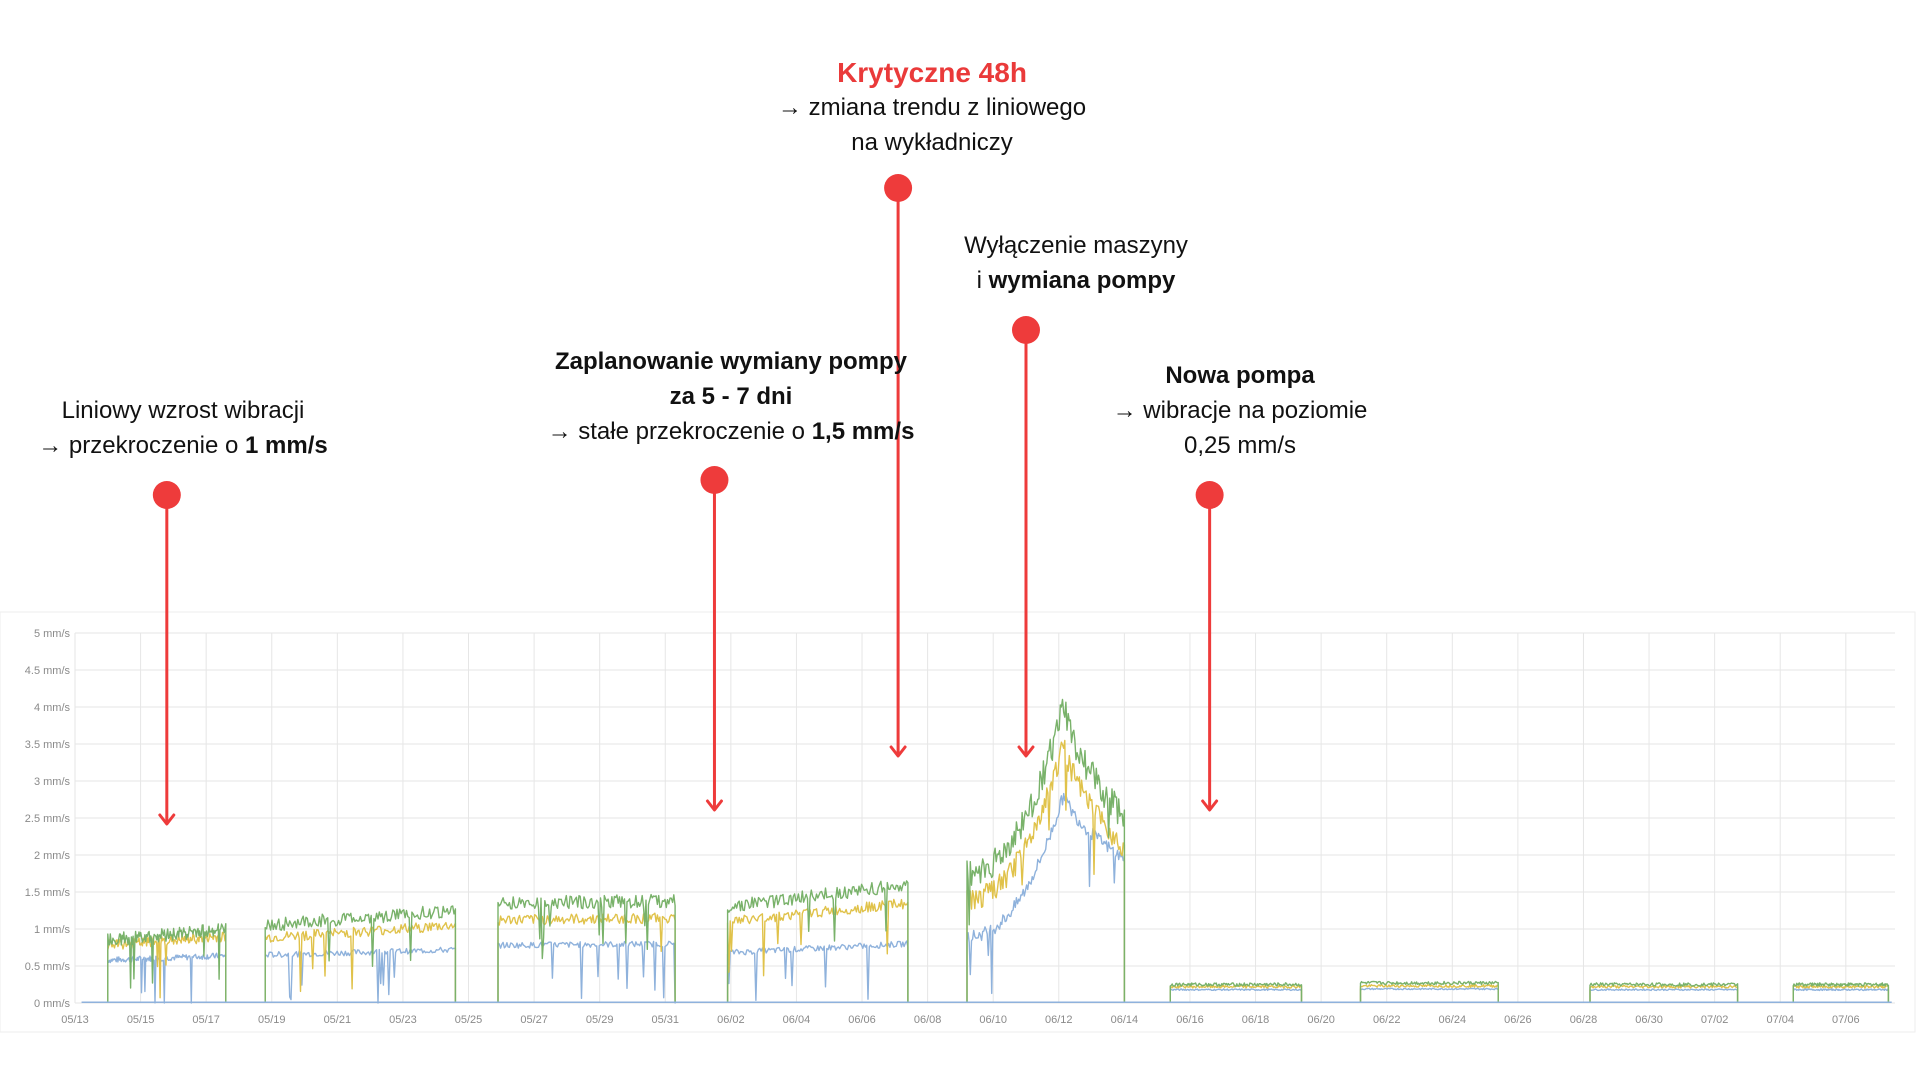 The height and width of the screenshot is (1080, 1920). What do you see at coordinates (1715, 1020) in the screenshot?
I see `x-tick-label: 07/02` at bounding box center [1715, 1020].